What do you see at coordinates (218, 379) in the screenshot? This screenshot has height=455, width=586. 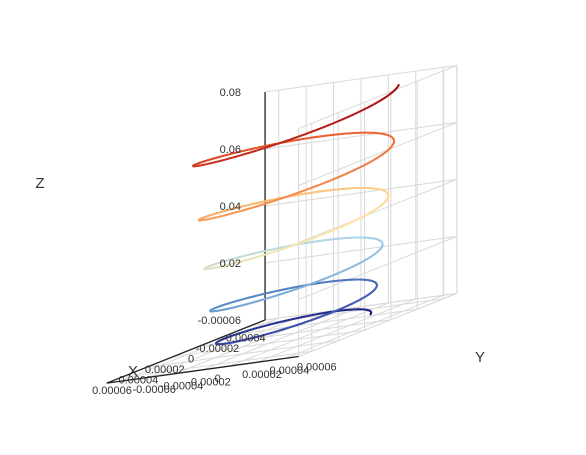 I see `y-tick-label: 0` at bounding box center [218, 379].